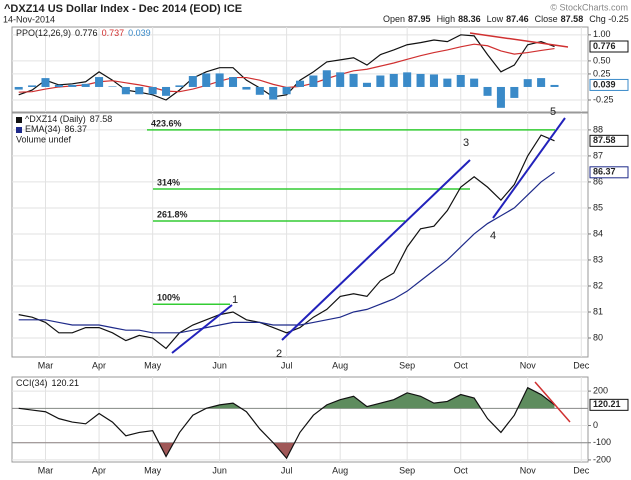  Describe the element at coordinates (598, 311) in the screenshot. I see `y-tick-label: 81` at that location.